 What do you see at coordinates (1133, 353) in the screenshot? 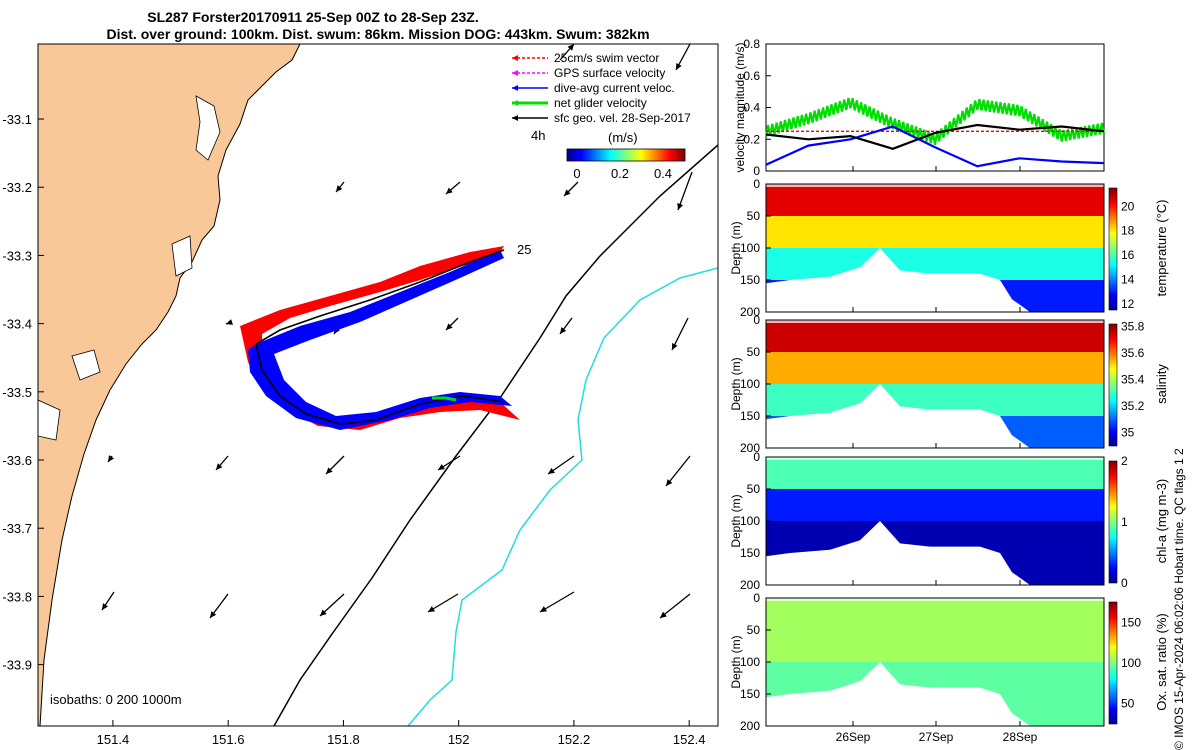
I see `section-colorbar-tick: 35.6` at bounding box center [1133, 353].